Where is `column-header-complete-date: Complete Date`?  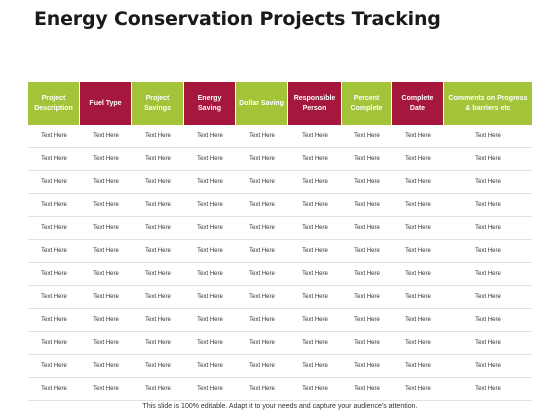
column-header-complete-date: Complete Date is located at coordinates (418, 103).